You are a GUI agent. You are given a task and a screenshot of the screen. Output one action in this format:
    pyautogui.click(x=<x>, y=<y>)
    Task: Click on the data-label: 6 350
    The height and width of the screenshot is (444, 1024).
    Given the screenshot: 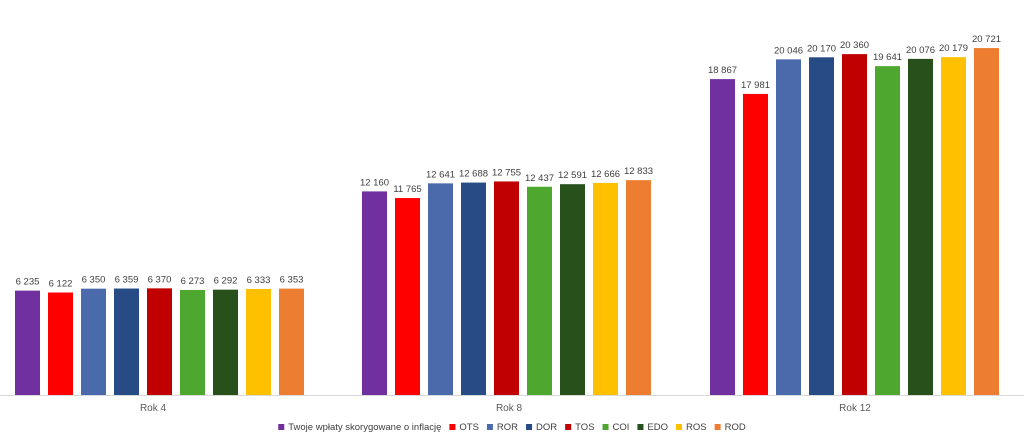 What is the action you would take?
    pyautogui.click(x=94, y=280)
    